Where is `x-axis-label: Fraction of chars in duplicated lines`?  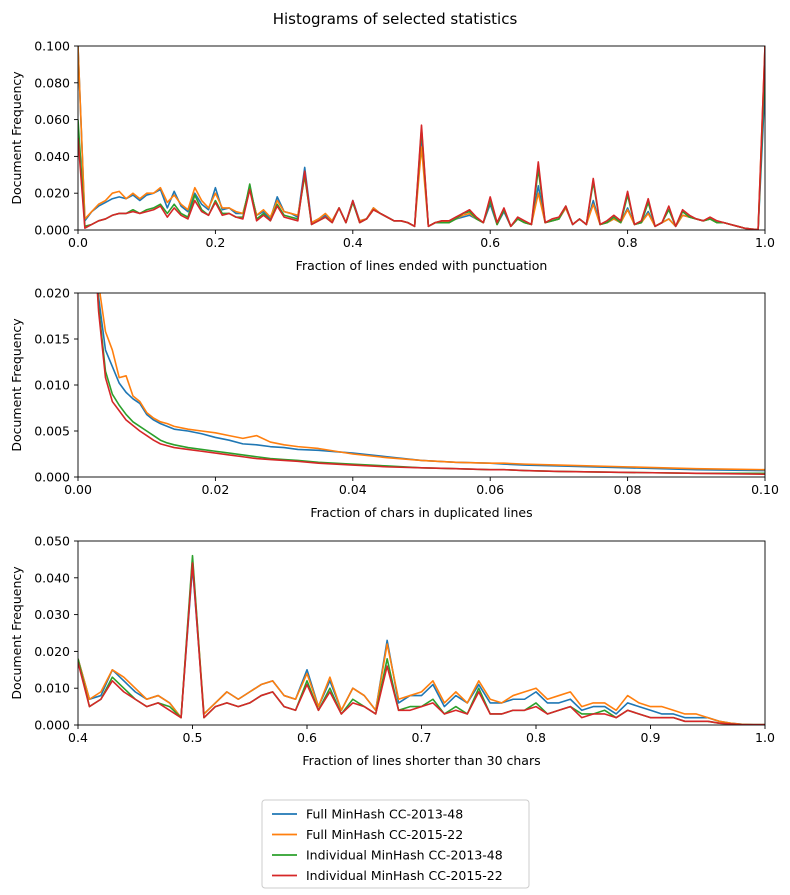
x-axis-label: Fraction of chars in duplicated lines is located at coordinates (421, 512).